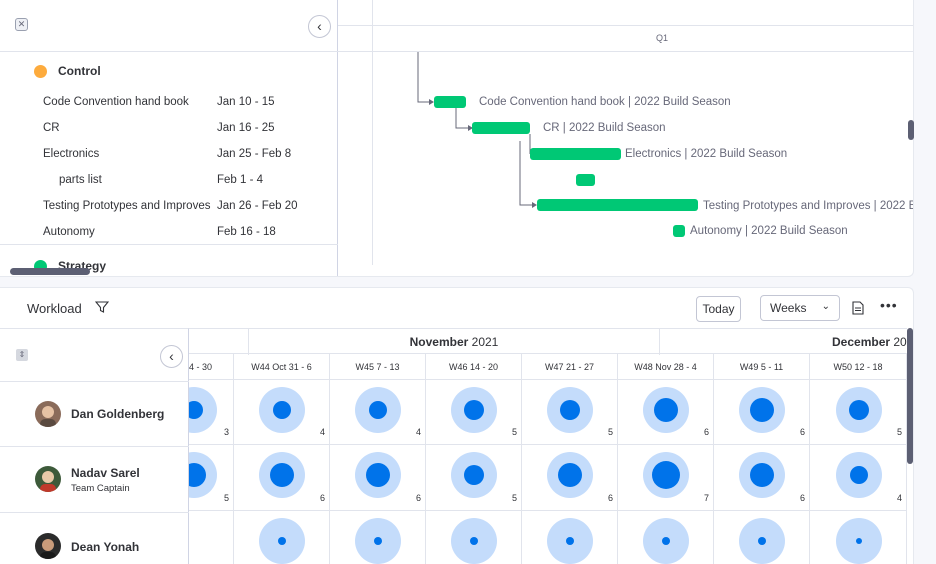 The height and width of the screenshot is (564, 936). I want to click on view-select: Weeks ⌄, so click(800, 308).